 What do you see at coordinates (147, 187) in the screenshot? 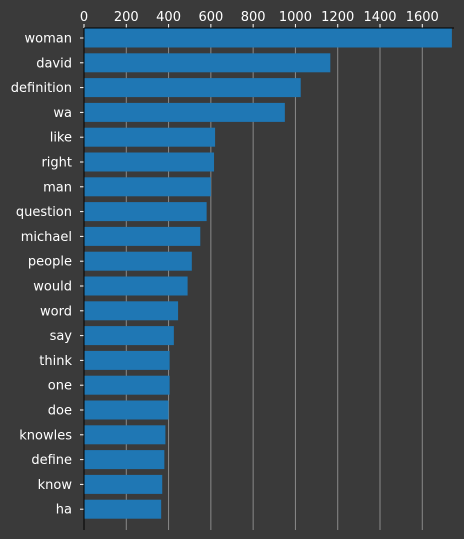
I see `bar-man` at bounding box center [147, 187].